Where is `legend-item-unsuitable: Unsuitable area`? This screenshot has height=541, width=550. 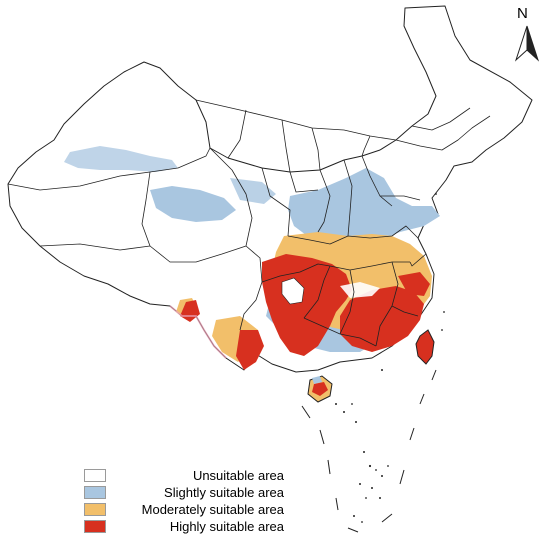
legend-item-unsuitable: Unsuitable area is located at coordinates (184, 475).